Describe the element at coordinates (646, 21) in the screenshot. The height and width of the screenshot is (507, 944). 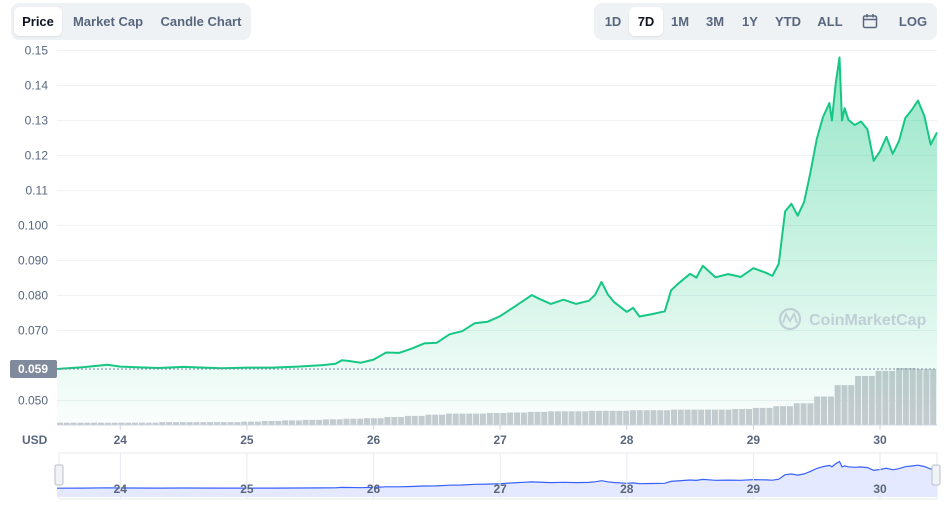
I see `range-7d: 7D` at that location.